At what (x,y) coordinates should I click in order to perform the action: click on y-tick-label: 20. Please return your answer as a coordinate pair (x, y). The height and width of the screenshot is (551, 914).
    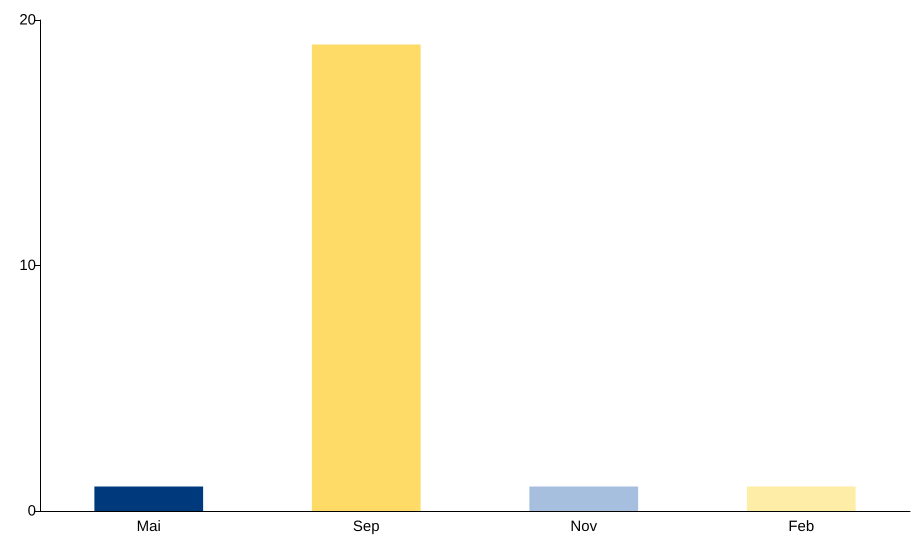
    Looking at the image, I should click on (27, 20).